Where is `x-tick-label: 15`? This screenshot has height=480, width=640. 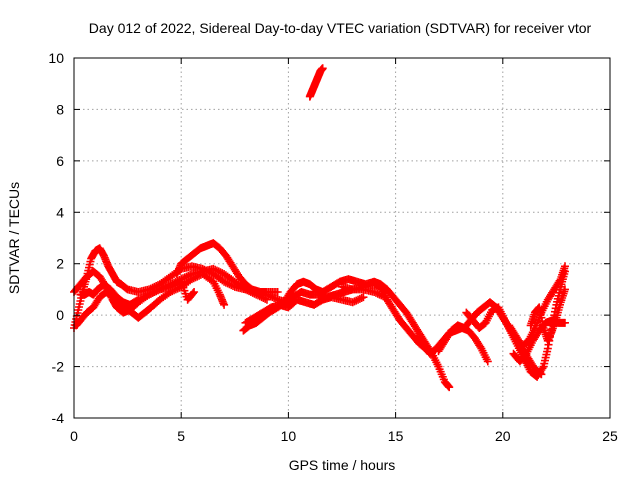 x-tick-label: 15 is located at coordinates (396, 436).